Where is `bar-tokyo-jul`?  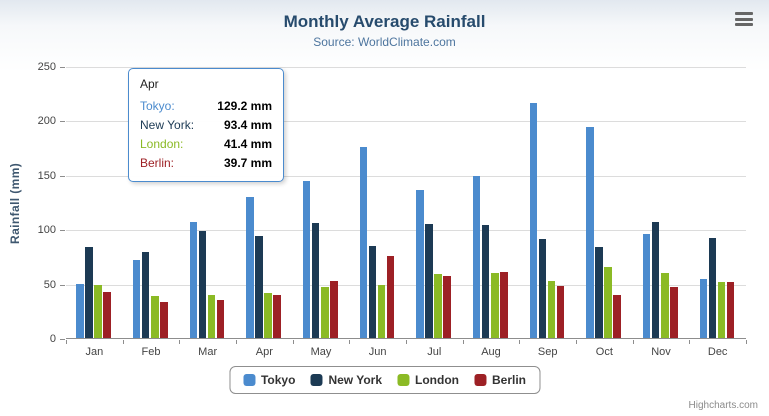
bar-tokyo-jul is located at coordinates (420, 264).